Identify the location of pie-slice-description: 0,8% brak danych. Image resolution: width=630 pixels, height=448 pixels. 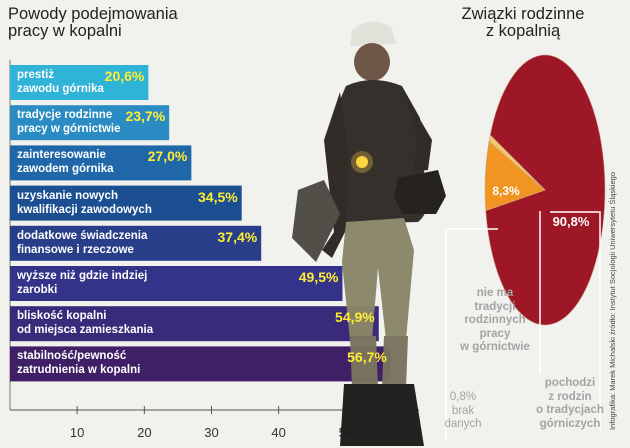
(463, 410).